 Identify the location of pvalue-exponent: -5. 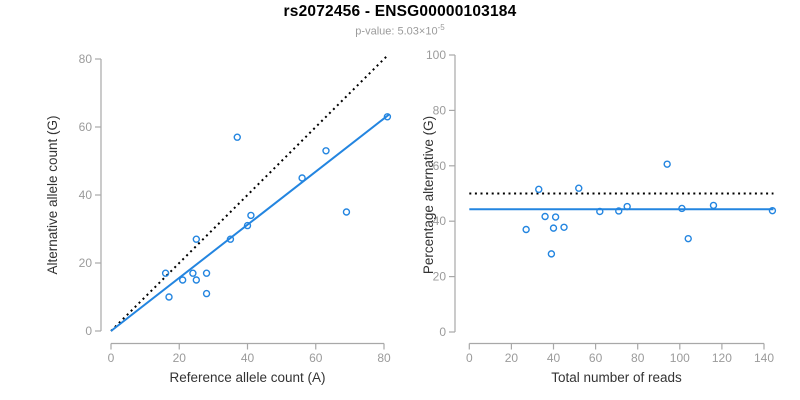
(441, 27).